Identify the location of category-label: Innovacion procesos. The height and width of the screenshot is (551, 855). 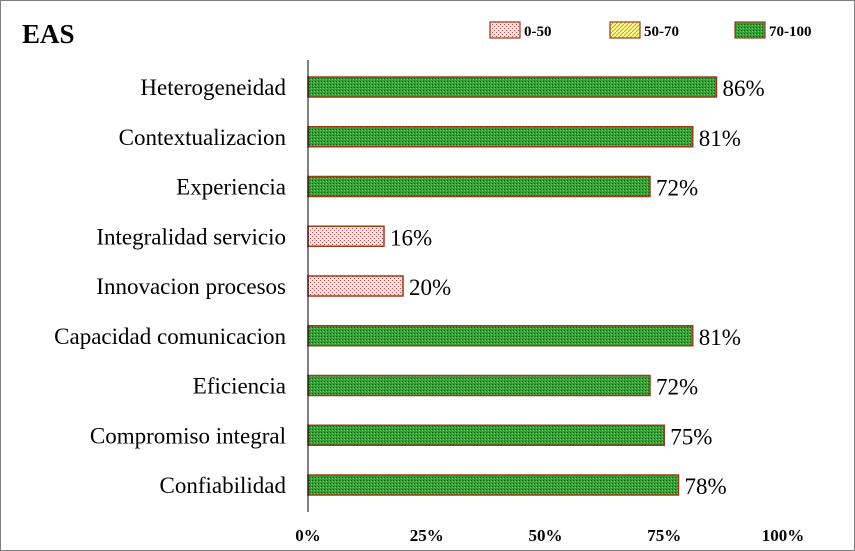
(191, 286).